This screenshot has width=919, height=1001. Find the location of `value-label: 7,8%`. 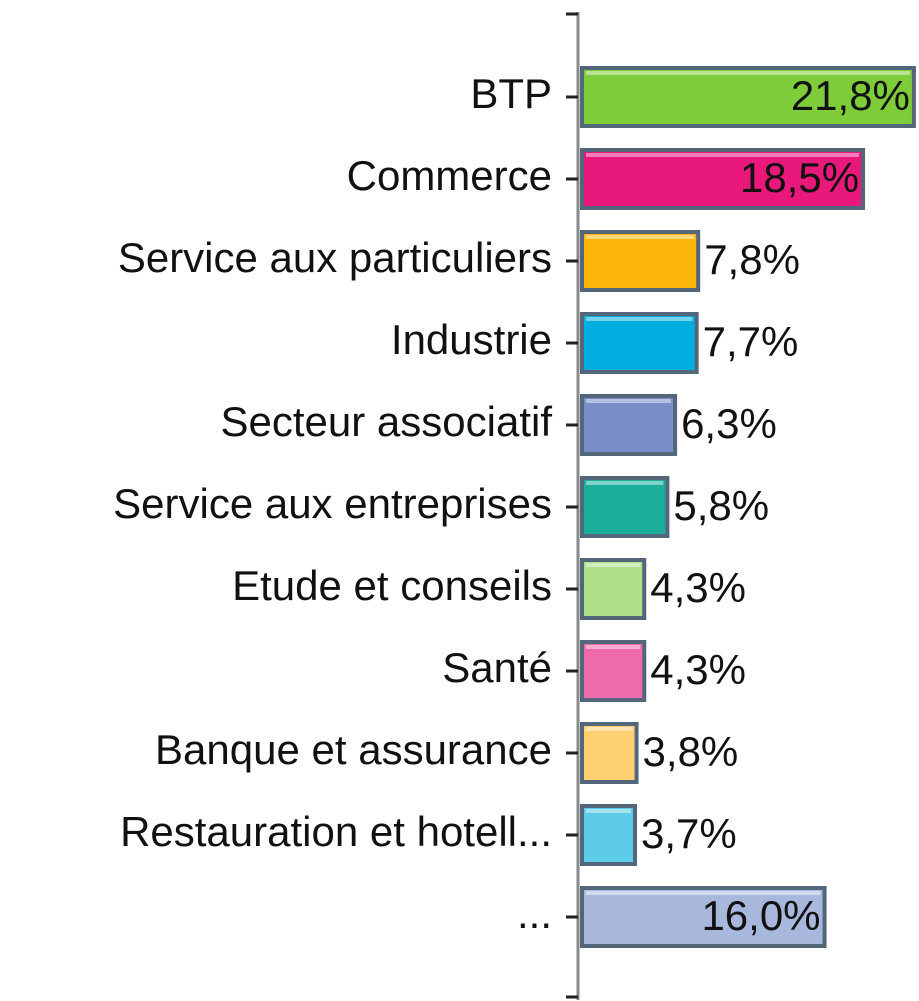

value-label: 7,8% is located at coordinates (752, 259).